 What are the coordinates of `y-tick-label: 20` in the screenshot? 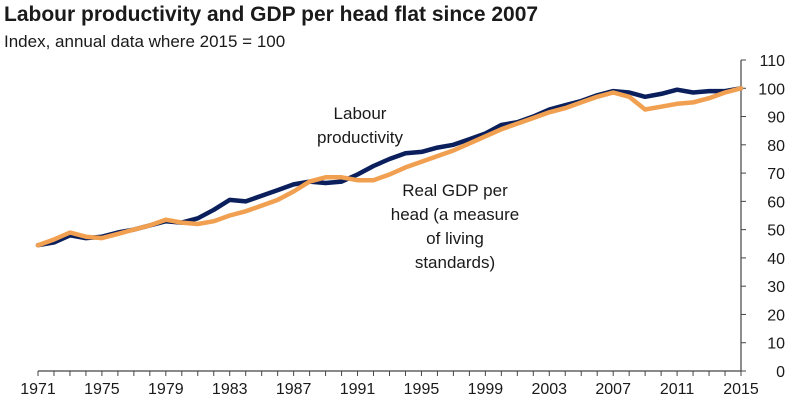 It's located at (776, 315).